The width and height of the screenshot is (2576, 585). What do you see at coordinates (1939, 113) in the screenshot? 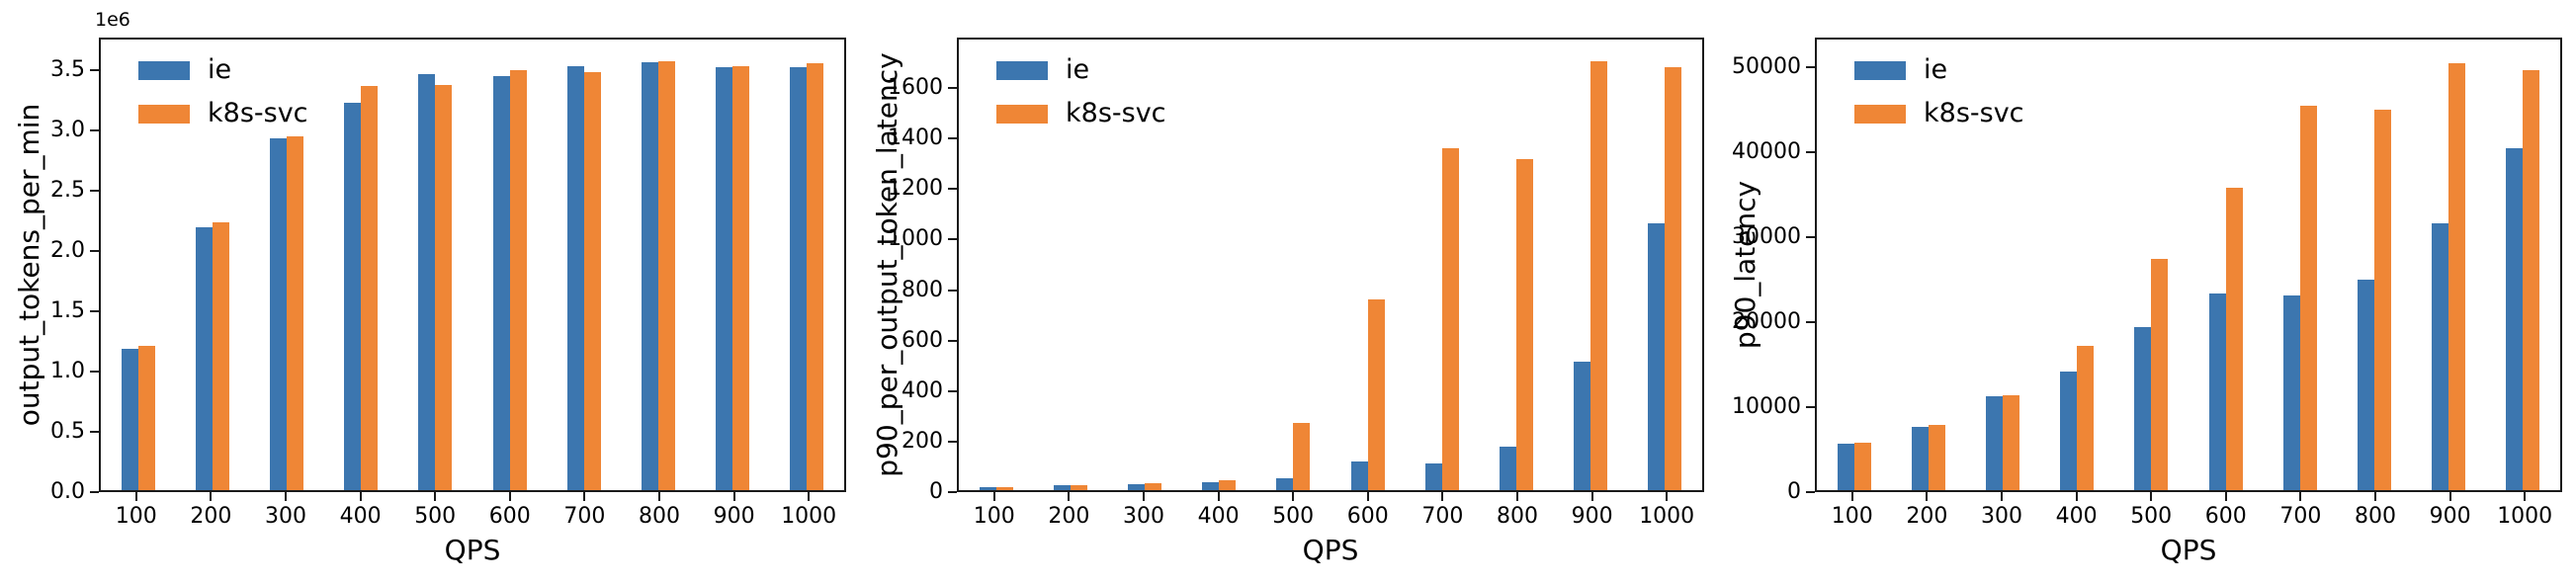
I see `legend-item-k8s-svc: k8s-svc` at bounding box center [1939, 113].